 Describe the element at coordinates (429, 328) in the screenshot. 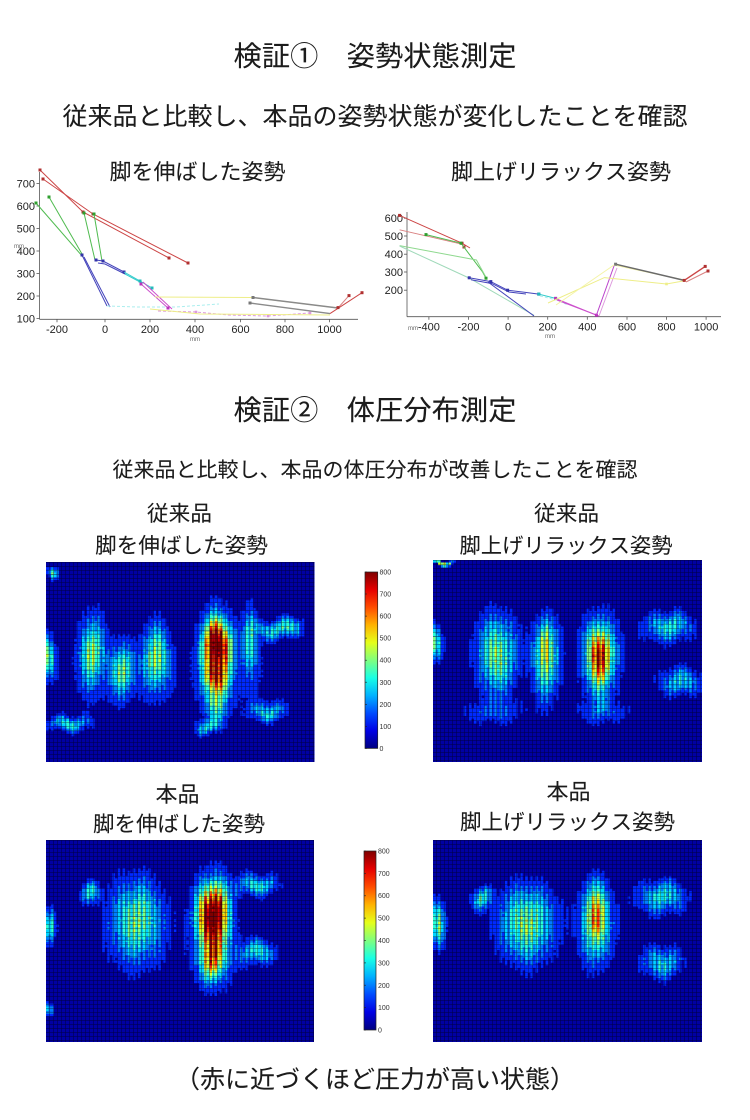

I see `svg-text: -400` at that location.